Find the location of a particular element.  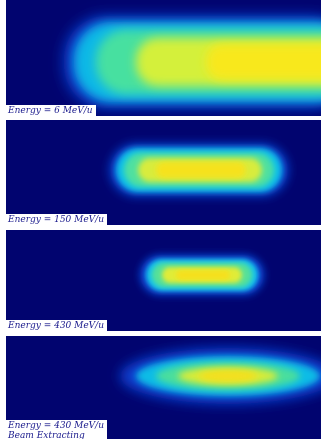

caption-line: Energy = 6 MeV/u is located at coordinates (50, 111).